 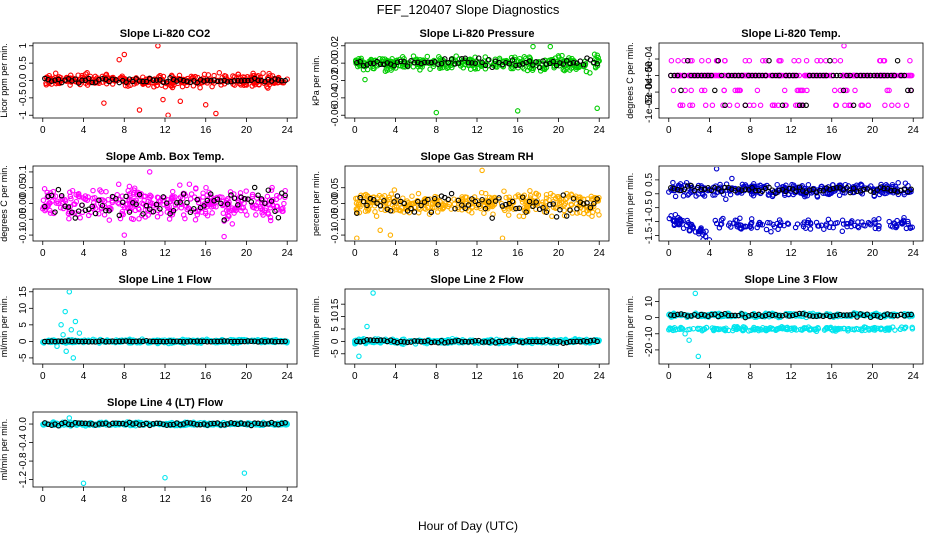 I want to click on x-tick-label: 16, so click(x=832, y=376).